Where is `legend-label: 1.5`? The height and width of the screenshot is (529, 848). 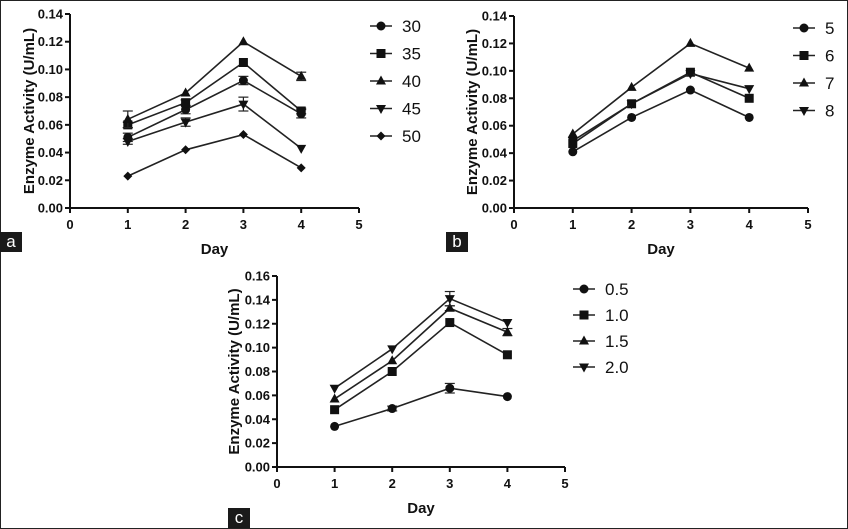
legend-label: 1.5 is located at coordinates (617, 341).